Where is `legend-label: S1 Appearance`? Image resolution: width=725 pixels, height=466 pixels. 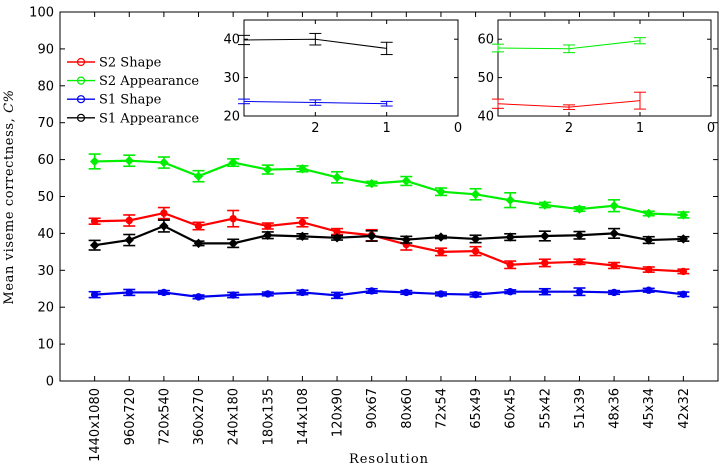
legend-label: S1 Appearance is located at coordinates (149, 118).